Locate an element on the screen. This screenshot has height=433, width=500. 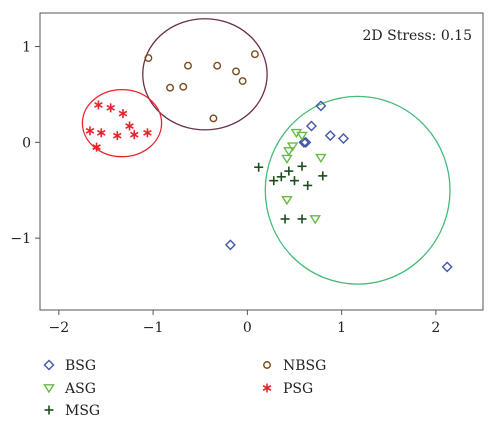
x-tick-label: 2 is located at coordinates (435, 328).